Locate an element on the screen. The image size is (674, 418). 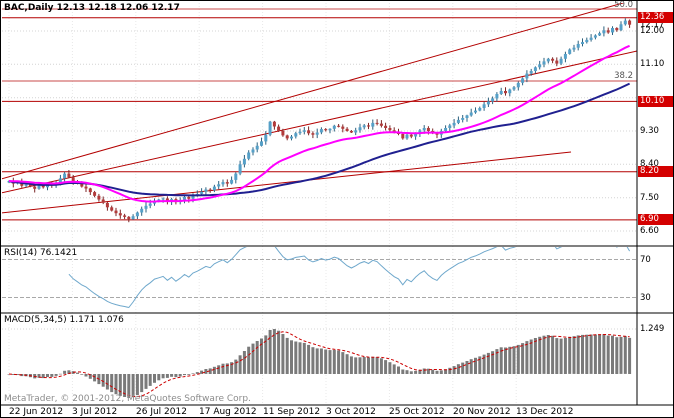
time-label-0: 22 Jun 2012 is located at coordinates (36, 412).